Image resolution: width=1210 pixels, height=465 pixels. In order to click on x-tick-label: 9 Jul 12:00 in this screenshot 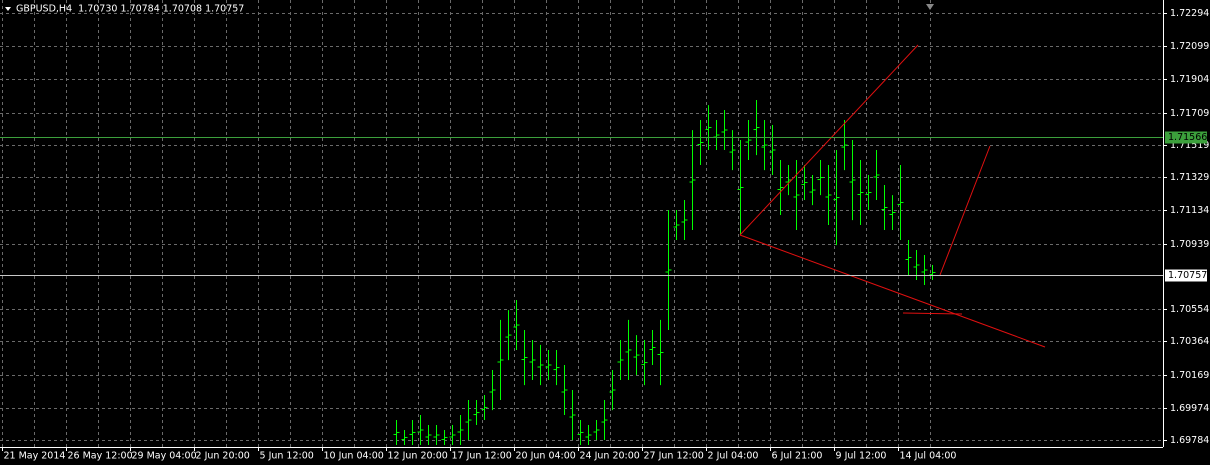, I will do `click(861, 456)`.